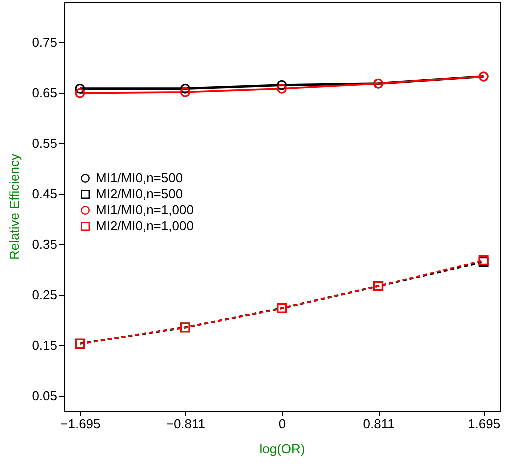 This screenshot has width=514, height=470. I want to click on y-tick-label: 0.25, so click(45, 294).